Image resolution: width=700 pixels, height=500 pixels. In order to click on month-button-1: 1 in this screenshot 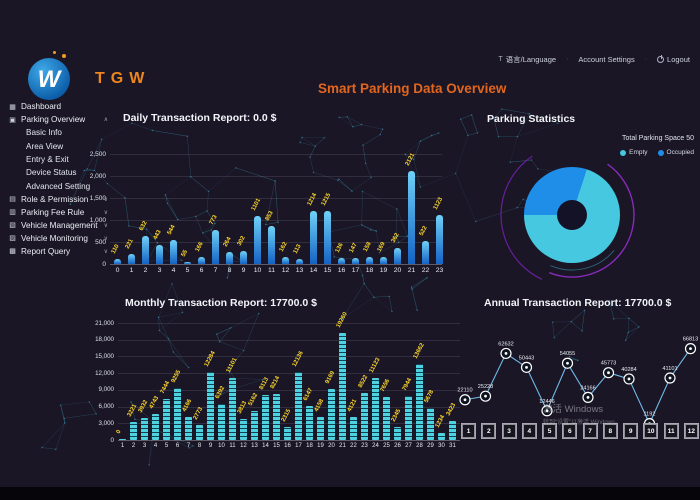, I will do `click(468, 431)`.